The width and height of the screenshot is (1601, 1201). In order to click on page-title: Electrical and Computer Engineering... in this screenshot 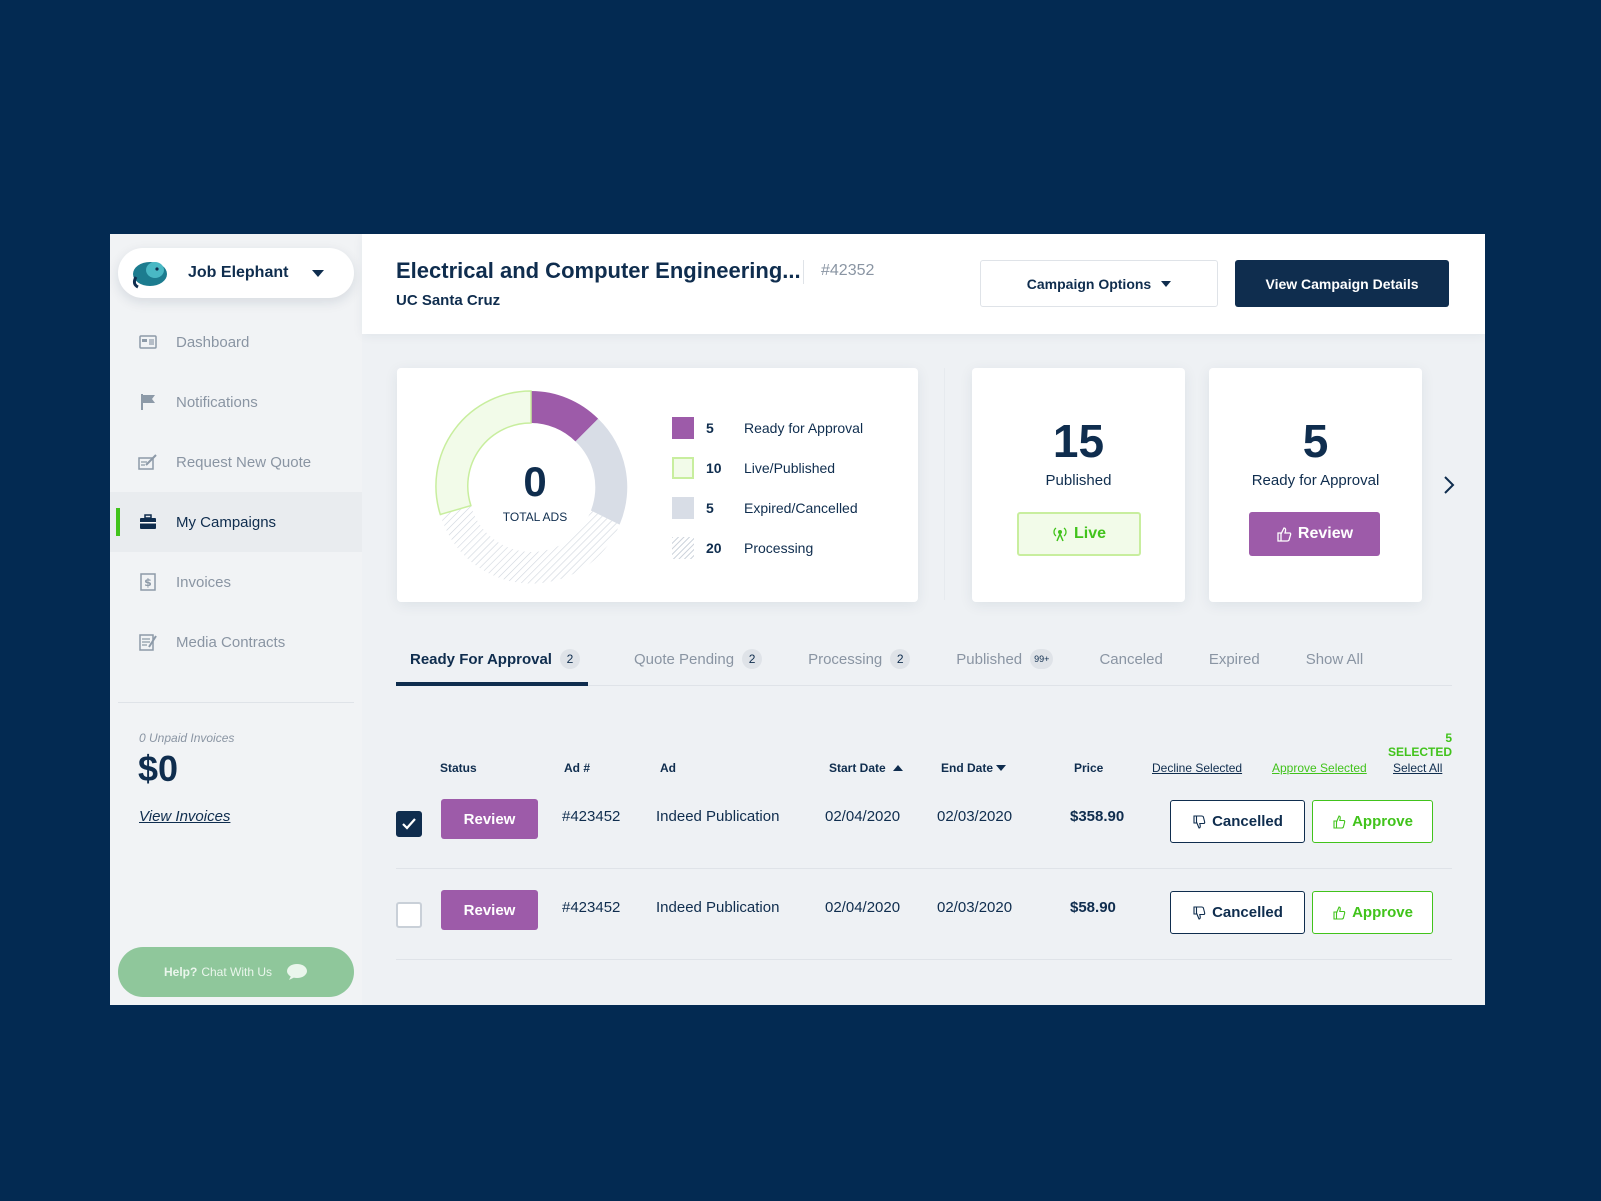, I will do `click(598, 270)`.